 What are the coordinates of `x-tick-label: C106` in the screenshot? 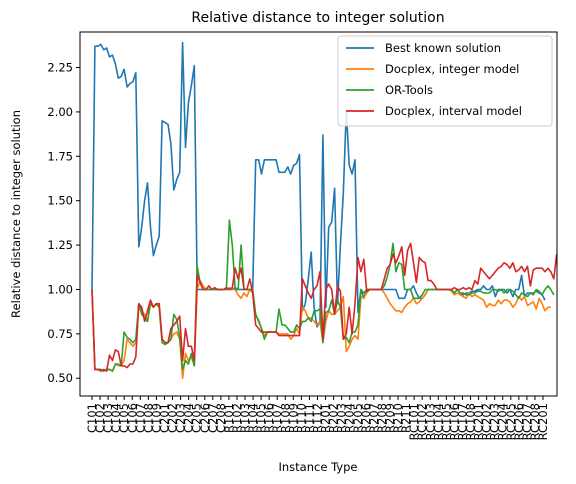 It's located at (132, 418).